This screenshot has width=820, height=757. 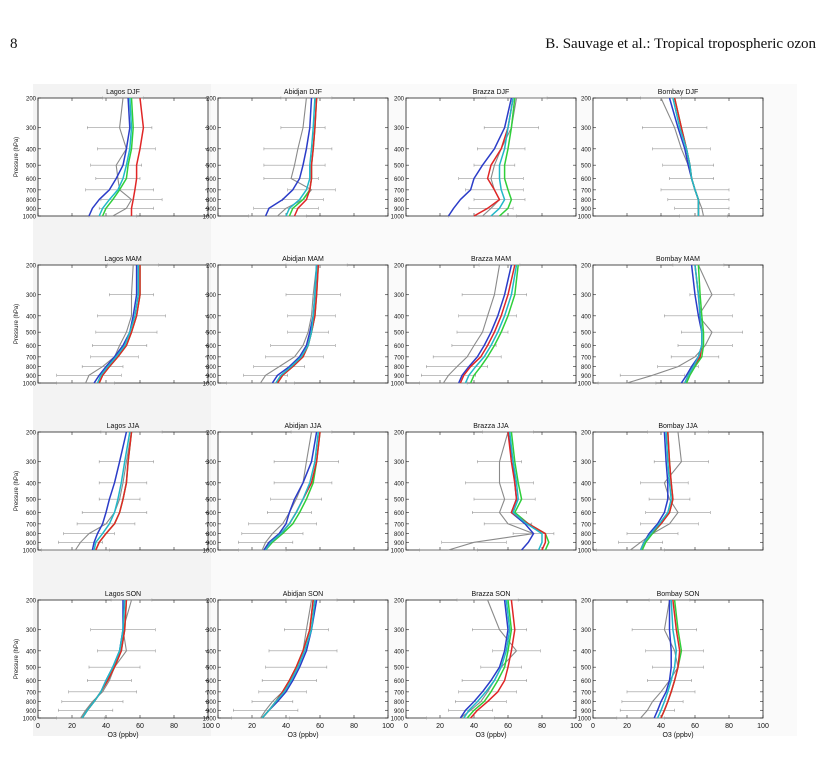 I want to click on x-tick-label: 80, so click(x=354, y=726).